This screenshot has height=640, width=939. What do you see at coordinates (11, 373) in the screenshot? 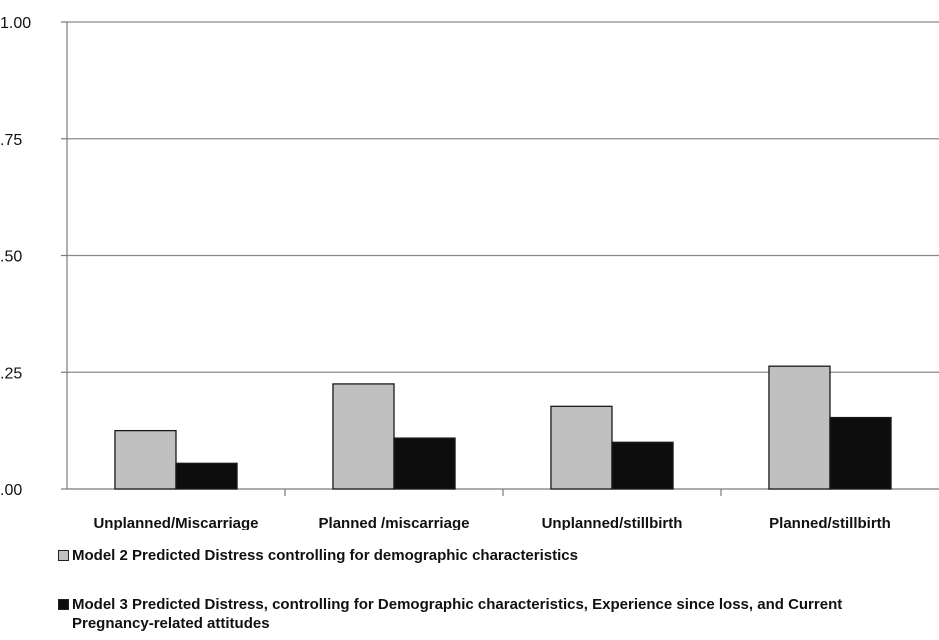
I see `y-tick-label: .25` at bounding box center [11, 373].